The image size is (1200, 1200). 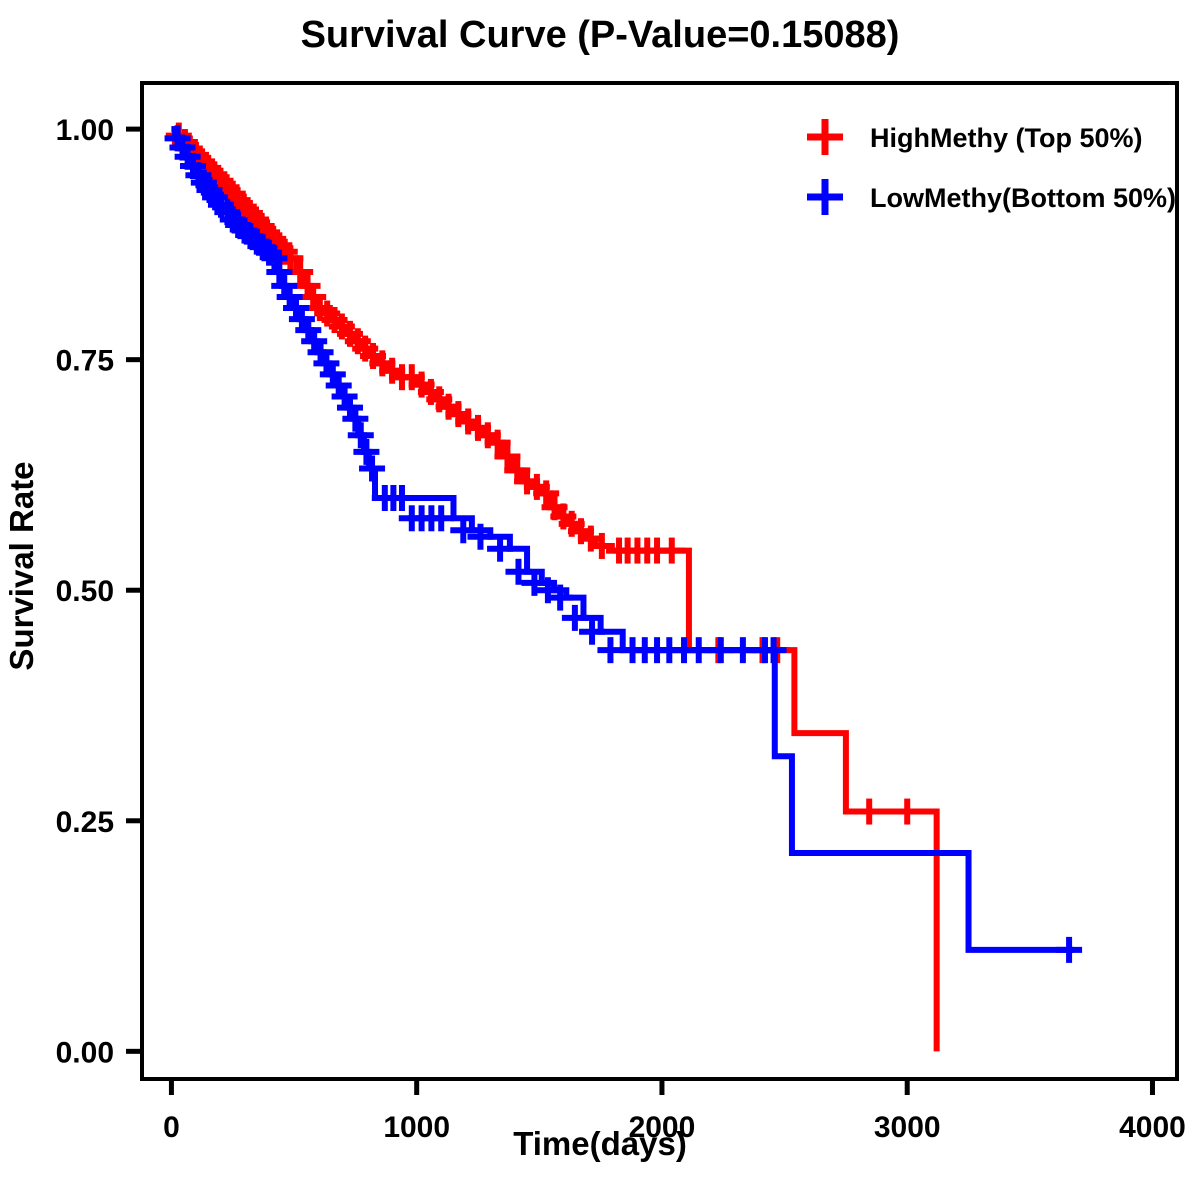 I want to click on y-tick-label: 0.75, so click(x=85, y=361).